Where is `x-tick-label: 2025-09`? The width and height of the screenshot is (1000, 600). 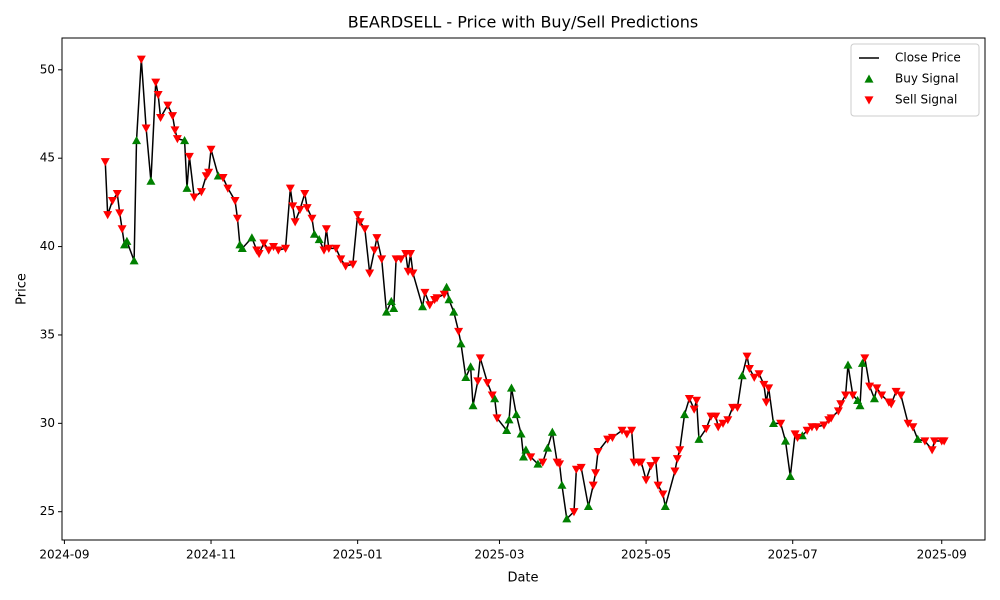 x-tick-label: 2025-09 is located at coordinates (942, 555).